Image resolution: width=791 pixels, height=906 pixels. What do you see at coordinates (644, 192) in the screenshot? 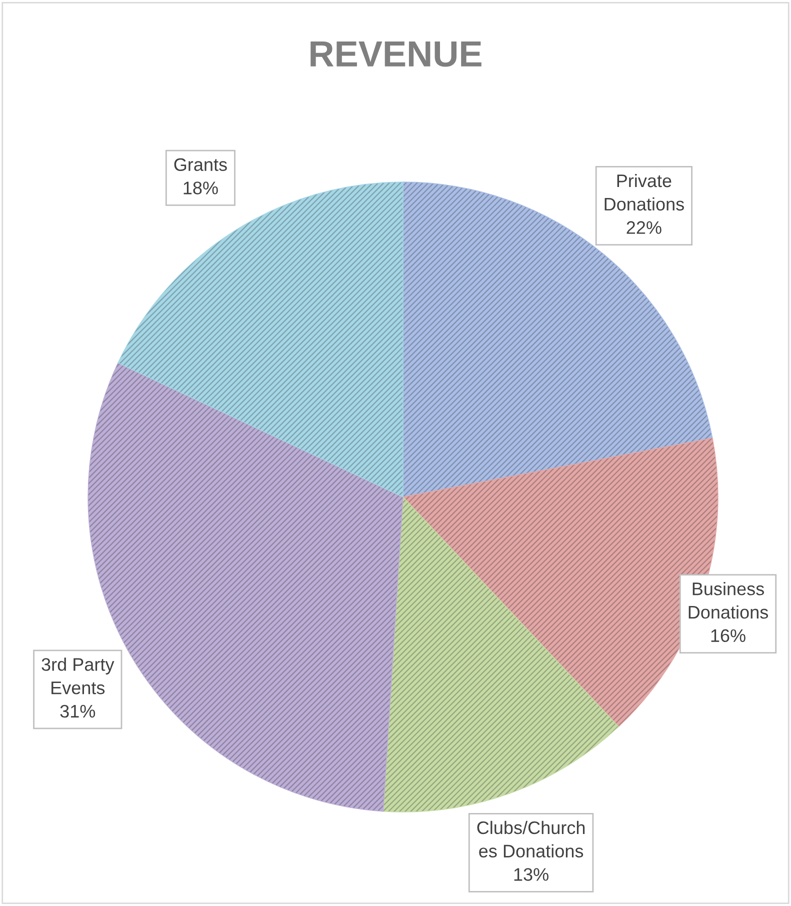
I see `slice-label: Private Donations` at bounding box center [644, 192].